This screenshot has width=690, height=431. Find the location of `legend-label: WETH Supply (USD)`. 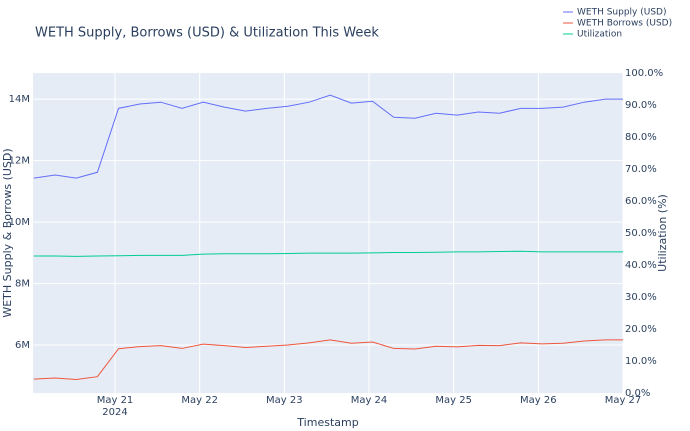

legend-label: WETH Supply (USD) is located at coordinates (622, 13).